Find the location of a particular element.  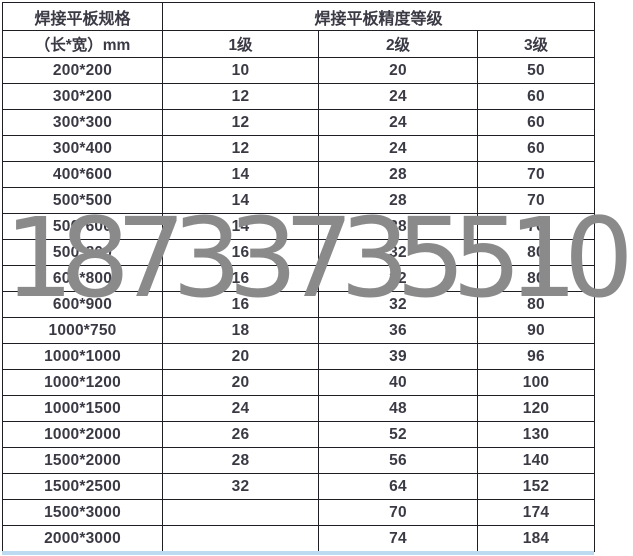

column-header-grade-3: 3级 is located at coordinates (536, 44).